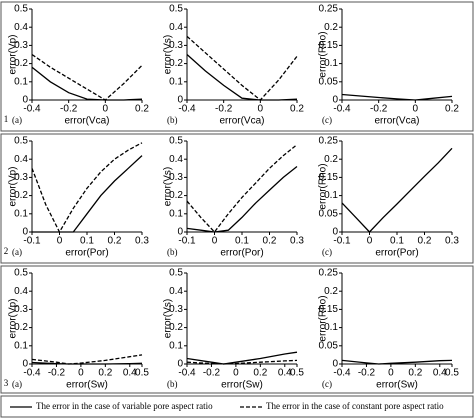 The height and width of the screenshot is (419, 474). I want to click on x-tick-label: -0.1, so click(187, 241).